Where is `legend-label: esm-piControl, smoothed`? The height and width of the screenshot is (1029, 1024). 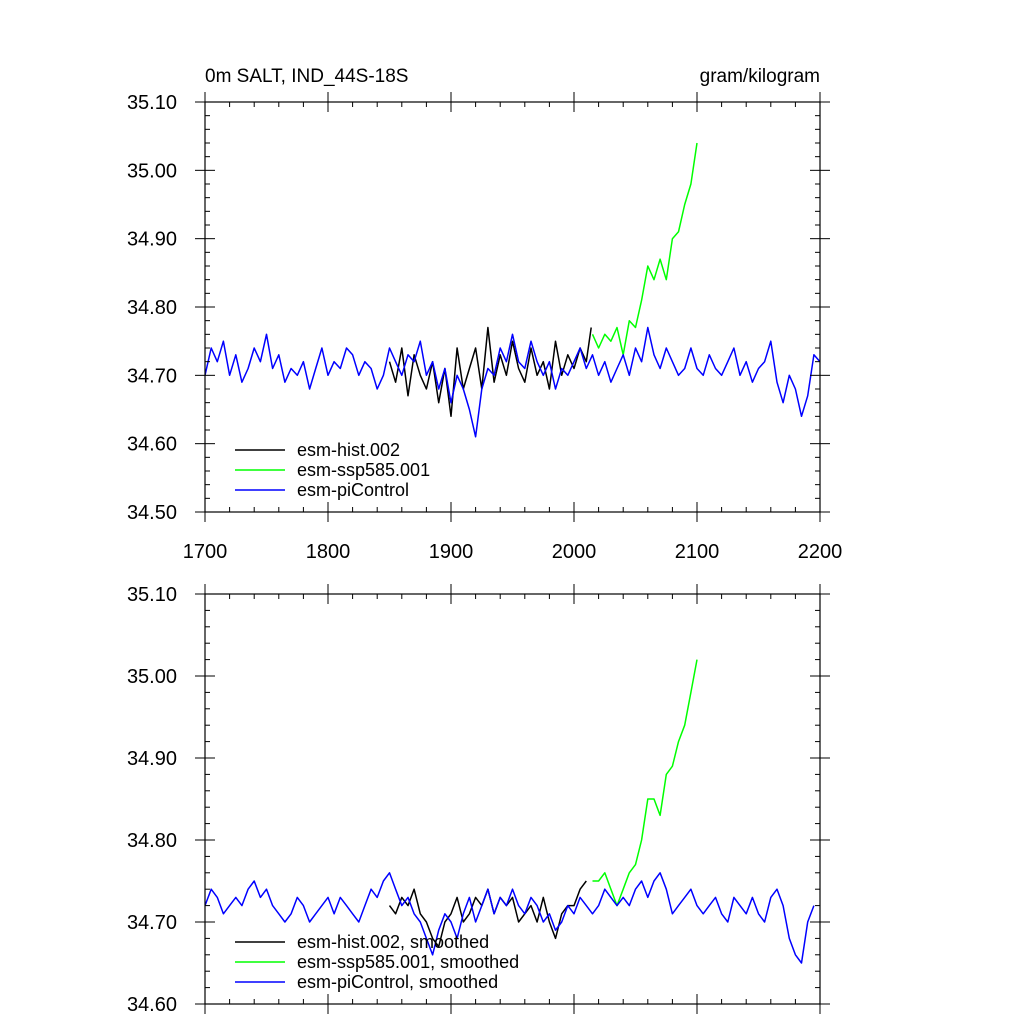
legend-label: esm-piControl, smoothed is located at coordinates (397, 982).